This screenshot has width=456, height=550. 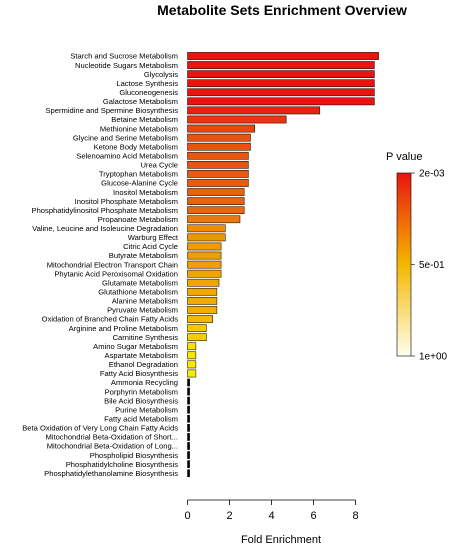 What do you see at coordinates (146, 409) in the screenshot?
I see `category-label: Purine Metabolism` at bounding box center [146, 409].